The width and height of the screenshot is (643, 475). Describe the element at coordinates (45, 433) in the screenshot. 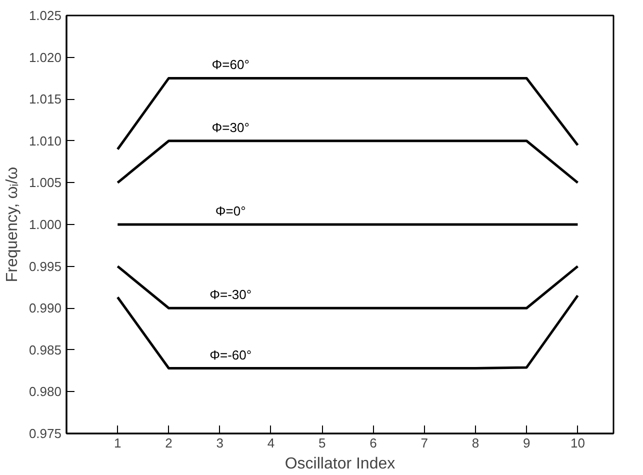

I see `y-tick-label: 0.975` at that location.